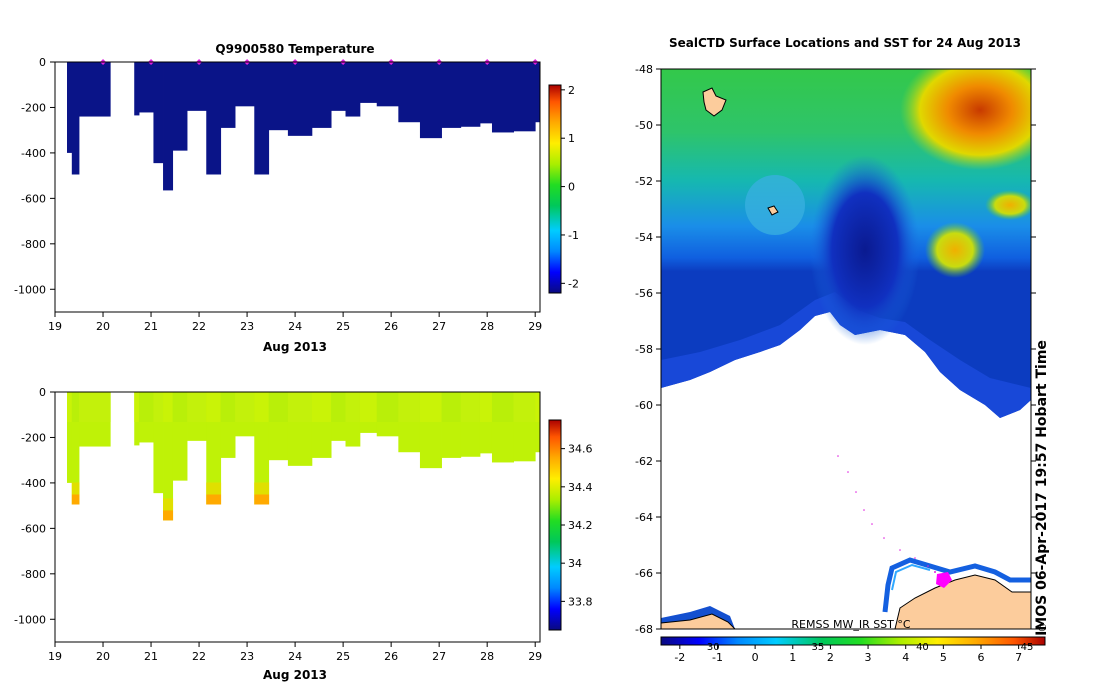 This screenshot has width=1099, height=700. Describe the element at coordinates (295, 326) in the screenshot. I see `x-tick-label: 24` at that location.